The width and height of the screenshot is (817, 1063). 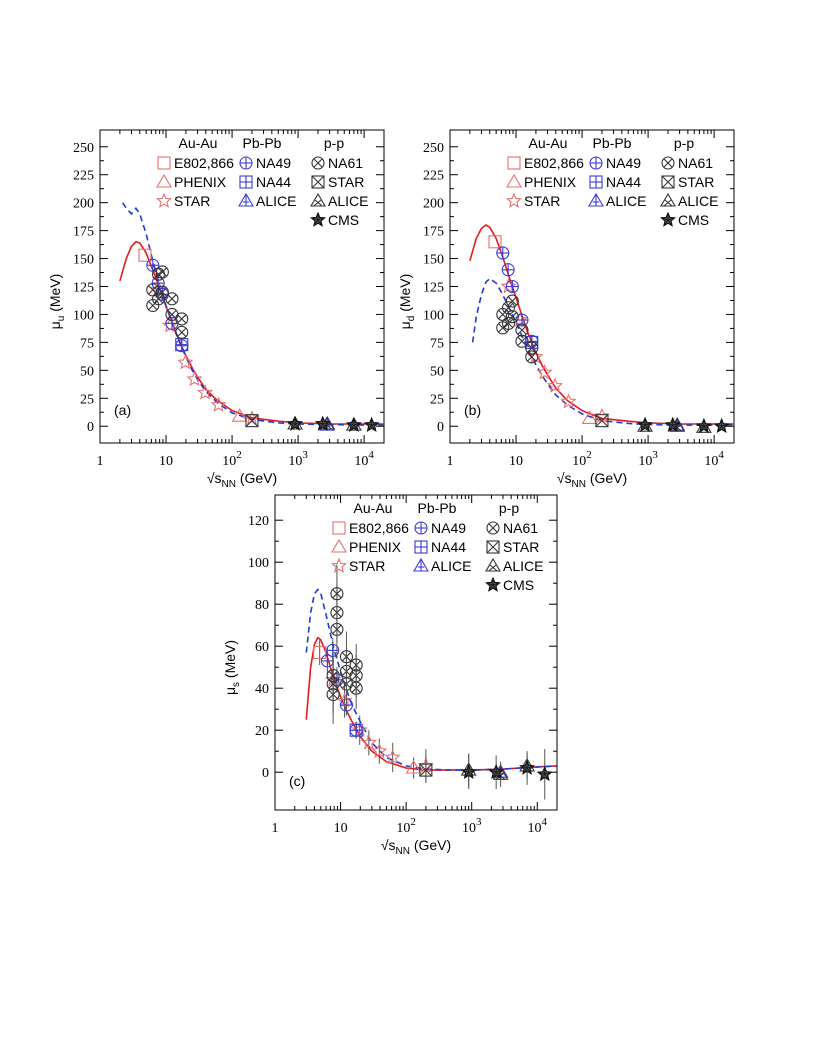 What do you see at coordinates (695, 163) in the screenshot?
I see `legend-entry-label: NA61` at bounding box center [695, 163].